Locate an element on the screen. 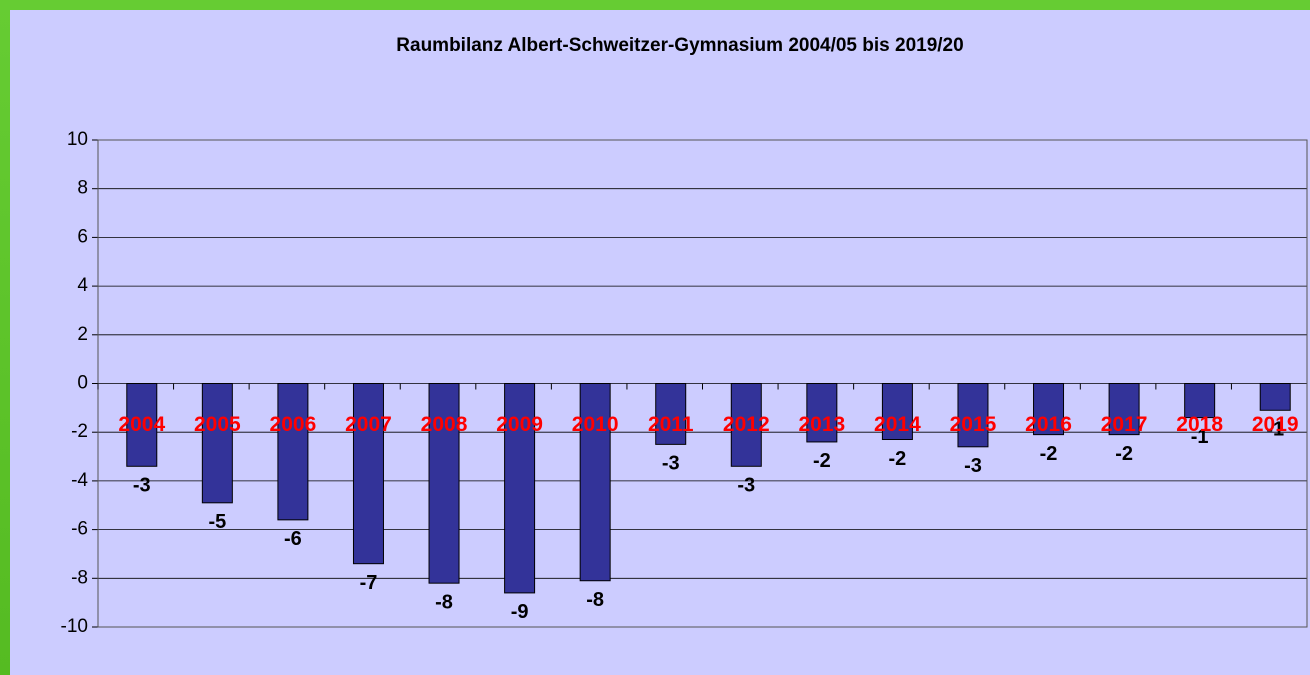 This screenshot has height=675, width=1310. y-tick-label: -8 is located at coordinates (79, 577).